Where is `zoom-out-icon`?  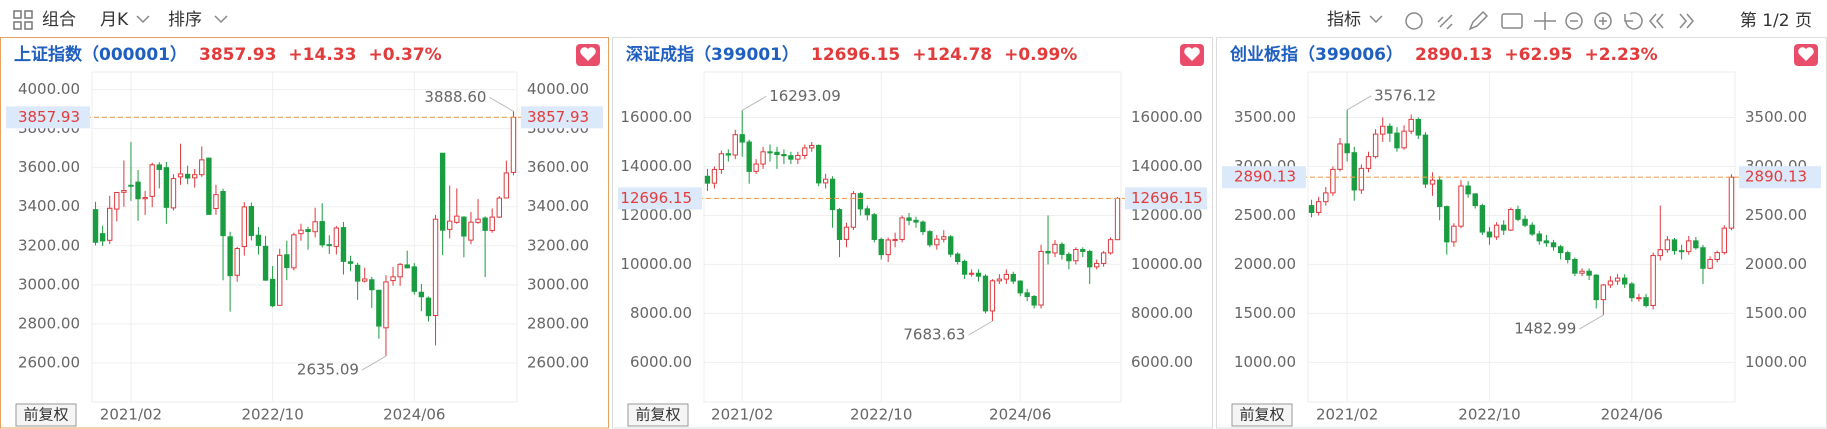
zoom-out-icon is located at coordinates (1574, 21).